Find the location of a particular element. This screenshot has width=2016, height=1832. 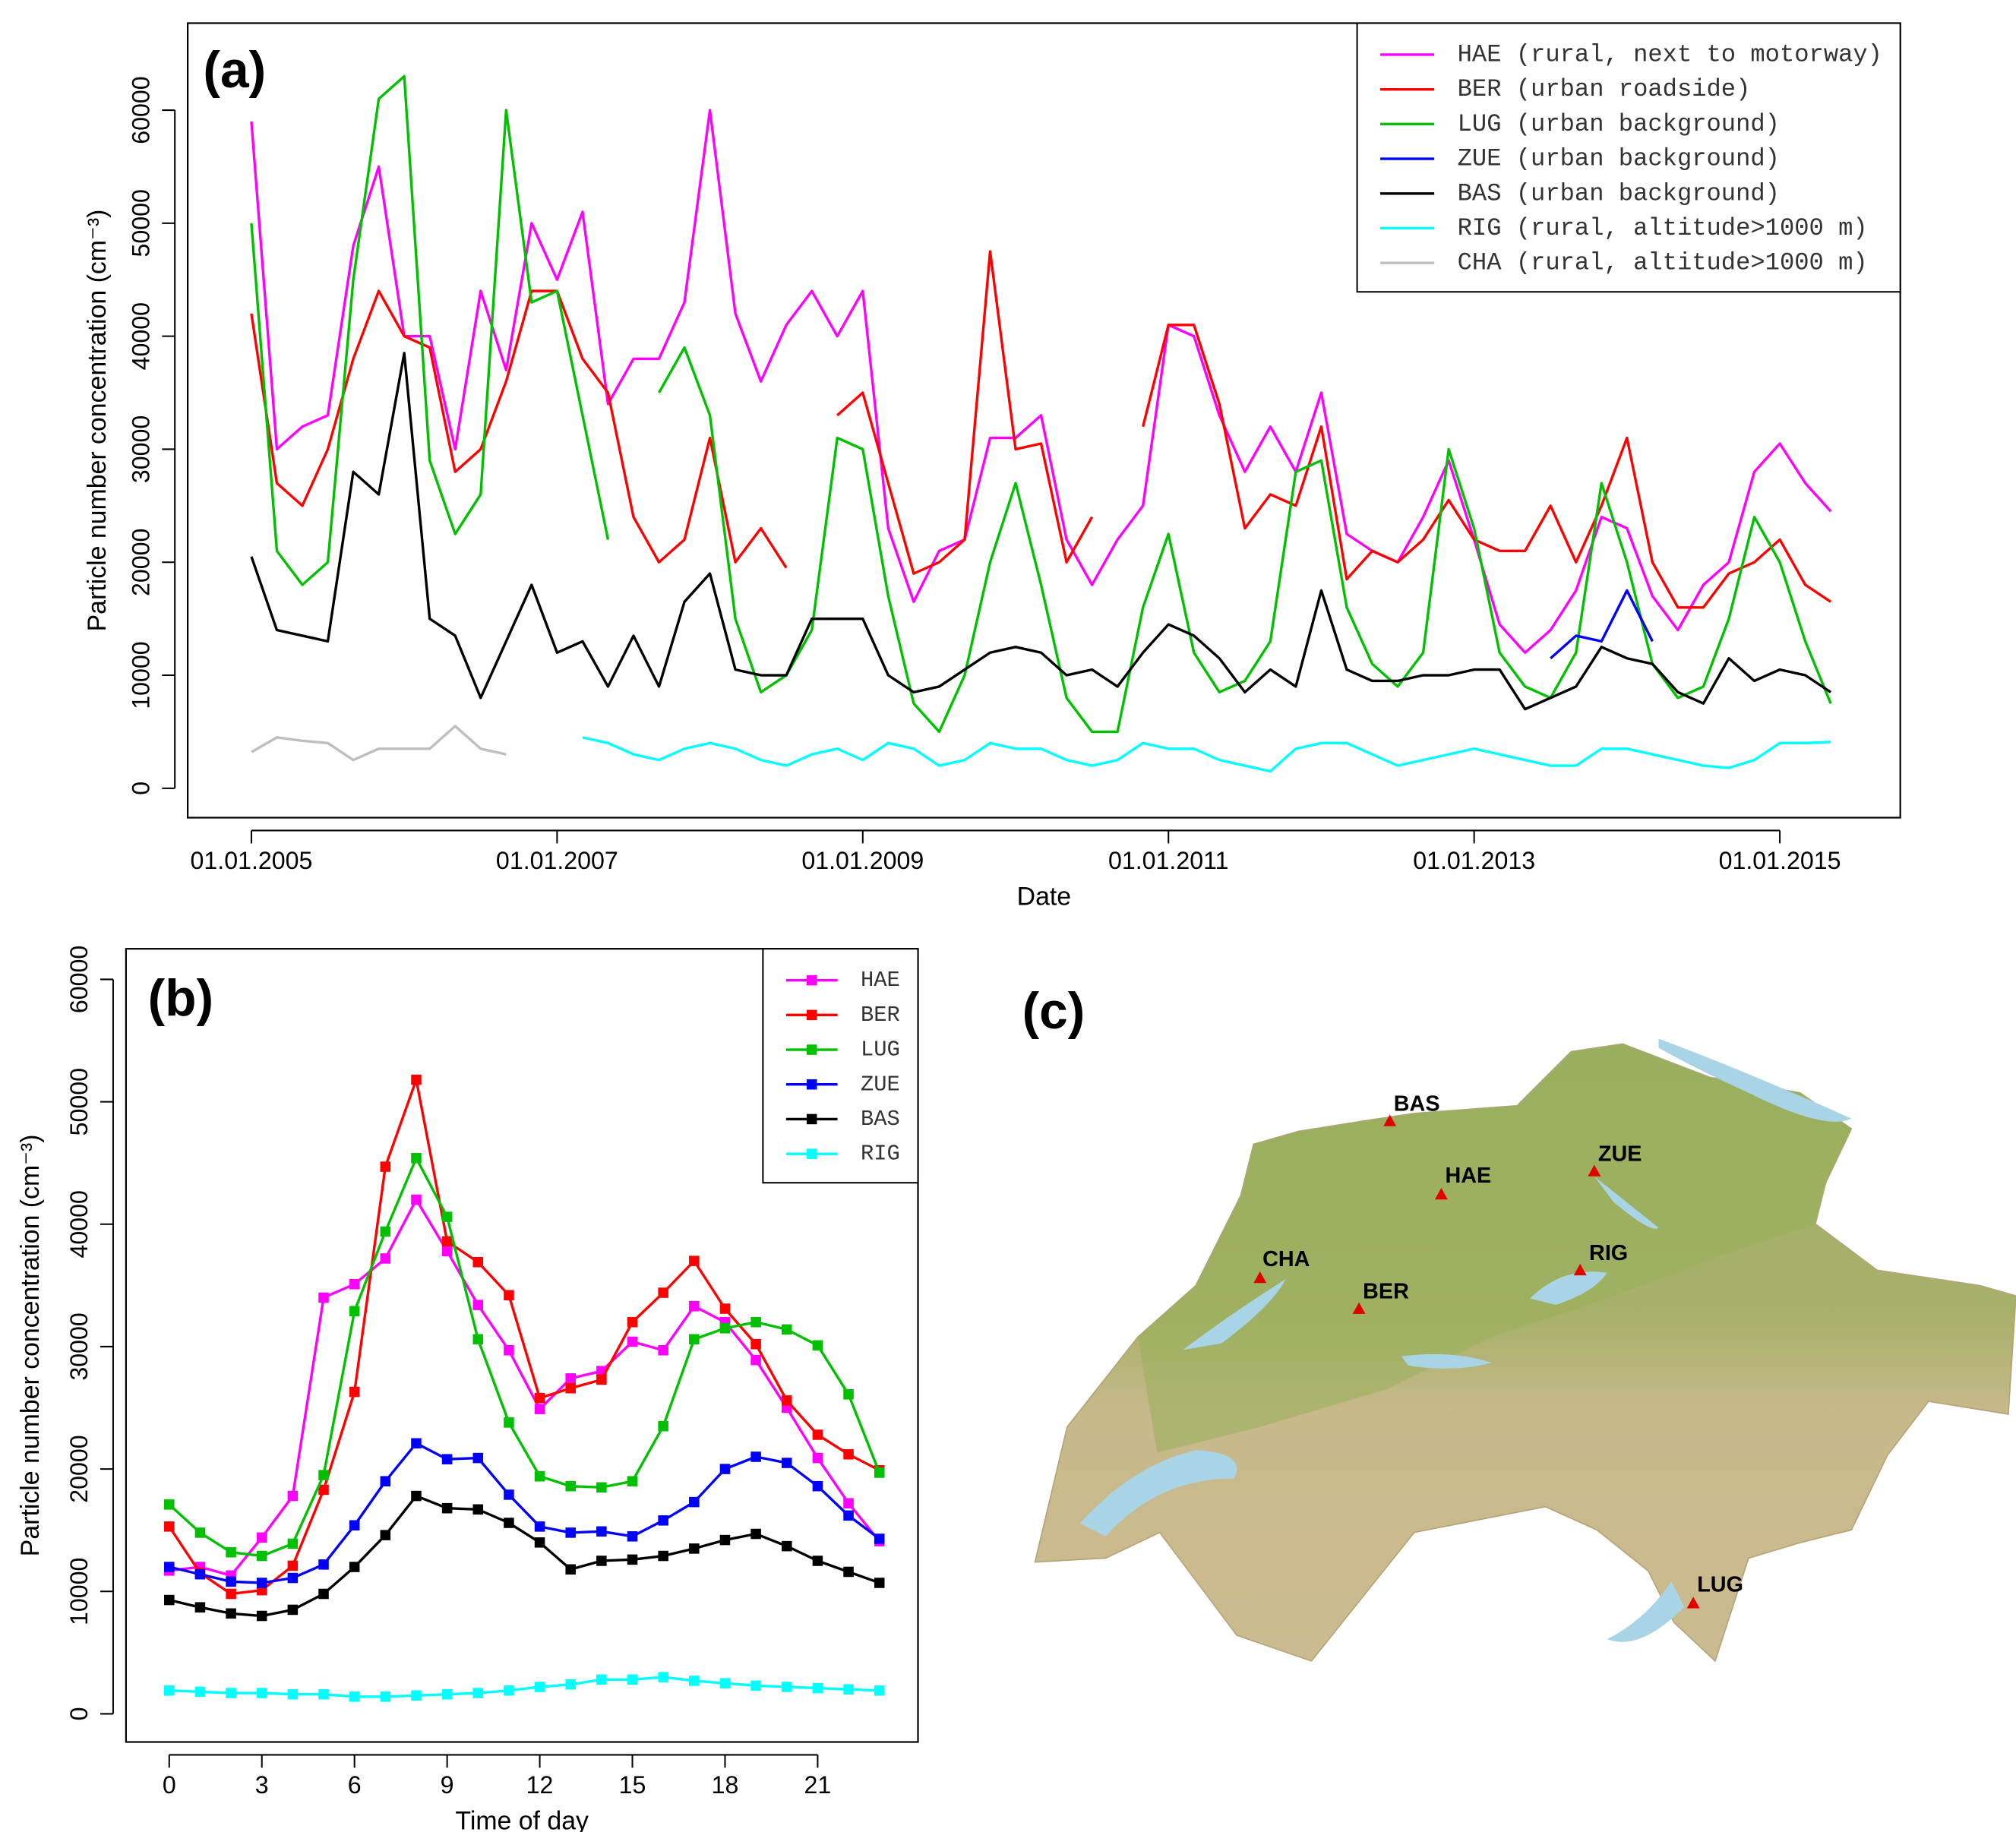

y-tick-label: 20000 is located at coordinates (140, 562).